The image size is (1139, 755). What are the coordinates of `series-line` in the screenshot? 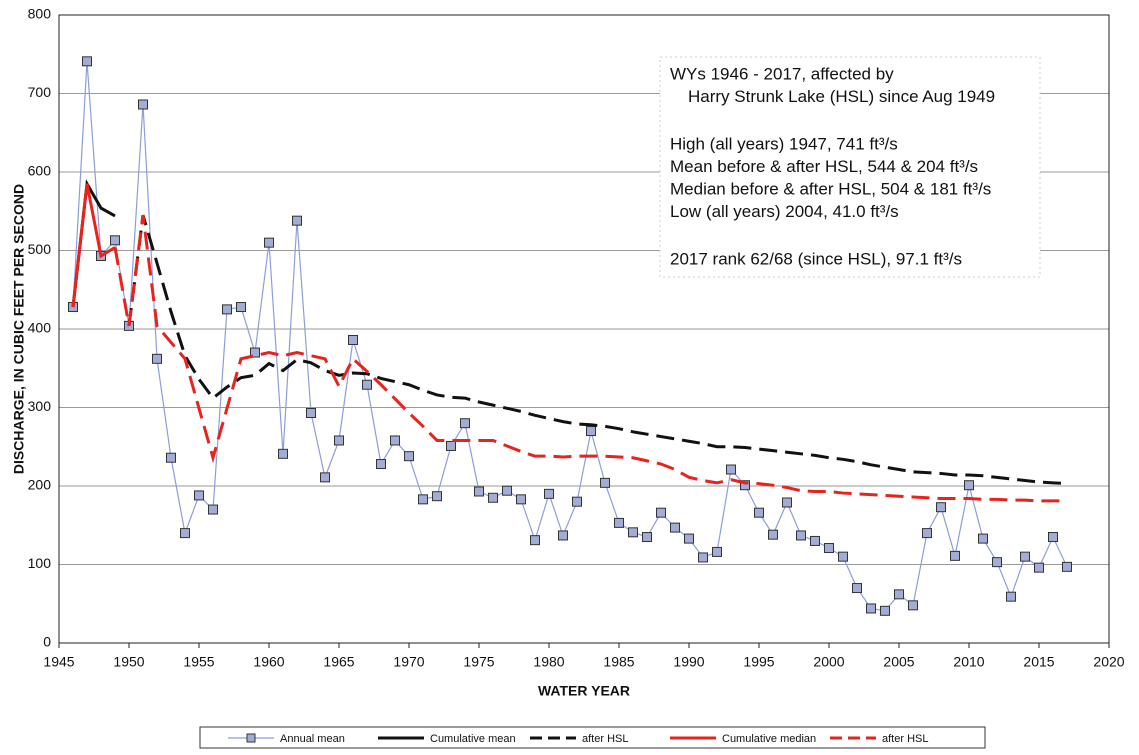 It's located at (93, 245).